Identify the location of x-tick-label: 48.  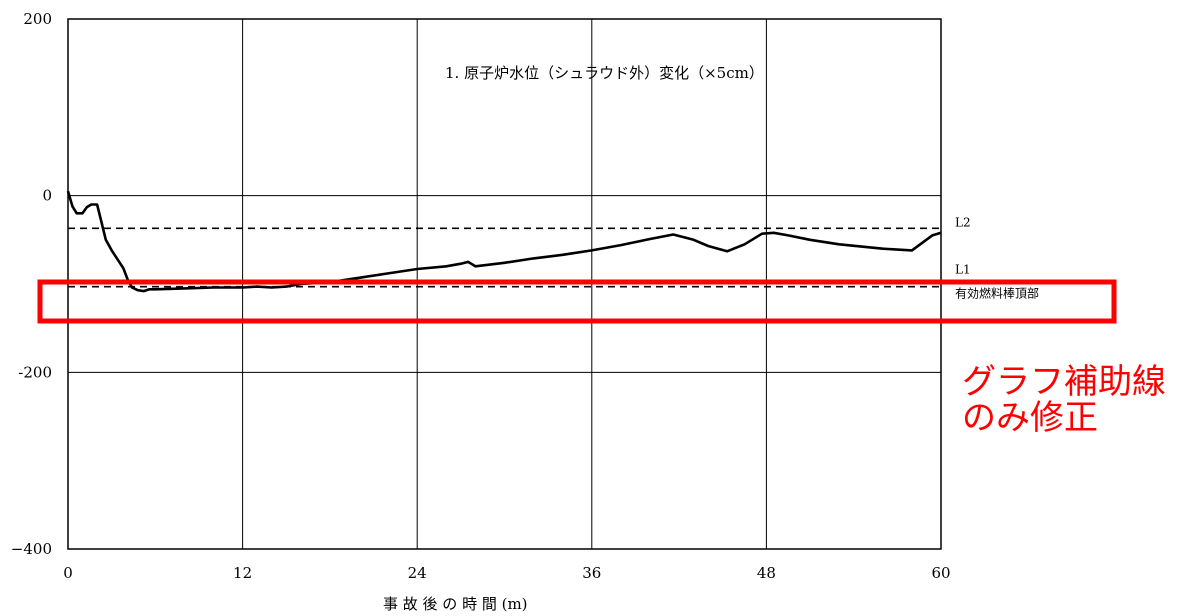
(766, 573).